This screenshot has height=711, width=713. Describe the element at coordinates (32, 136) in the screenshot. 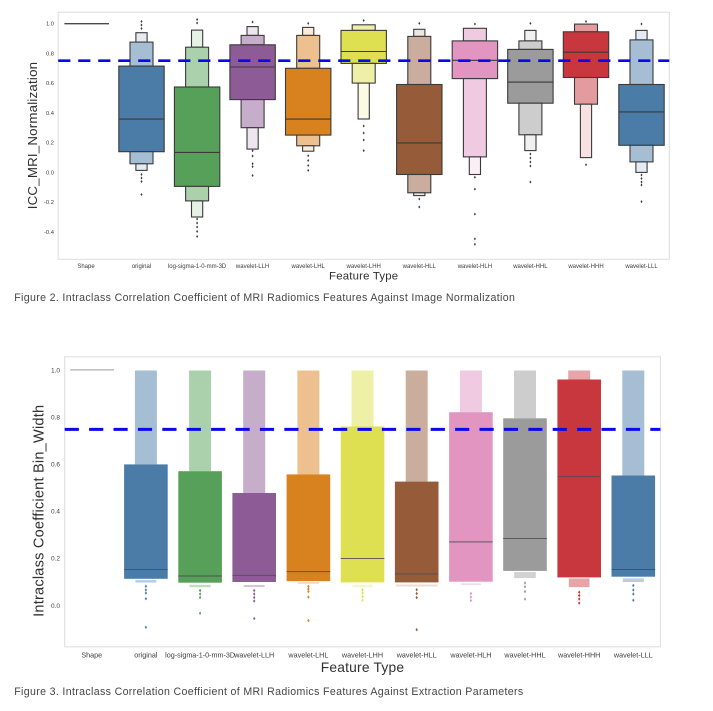

I see `svg-text: ICC_MRI_Normalization` at that location.